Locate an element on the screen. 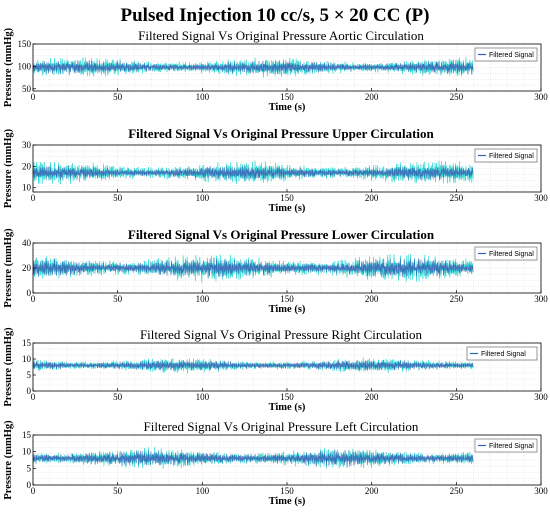  y-tick-label: 40 is located at coordinates (27, 243).